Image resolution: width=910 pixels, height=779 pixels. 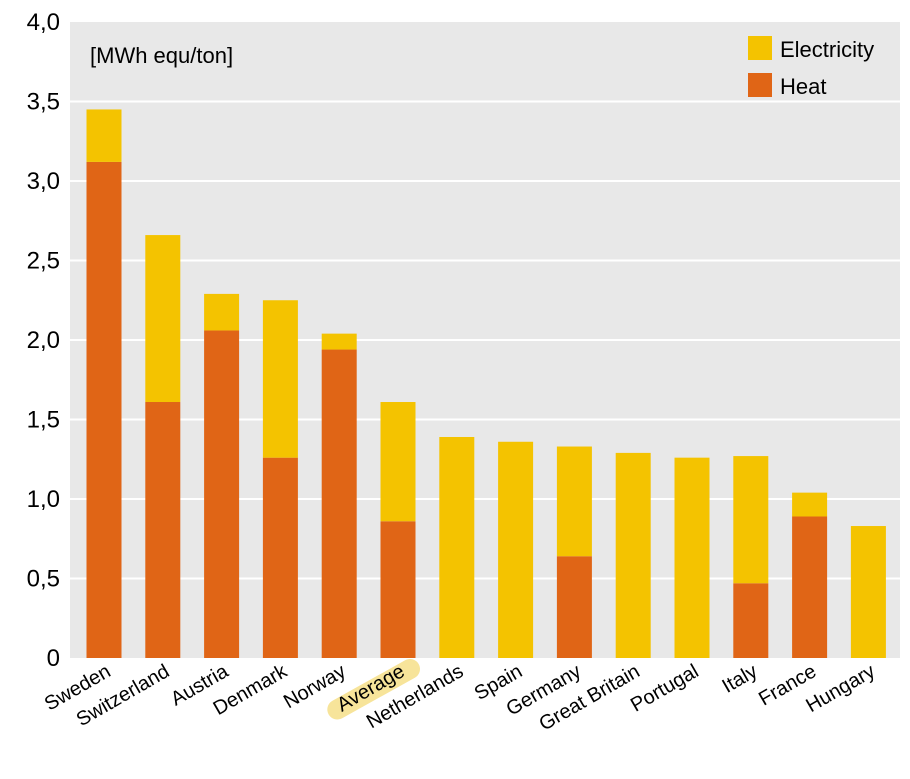 What do you see at coordinates (811, 67) in the screenshot?
I see `legend: Electricity Heat` at bounding box center [811, 67].